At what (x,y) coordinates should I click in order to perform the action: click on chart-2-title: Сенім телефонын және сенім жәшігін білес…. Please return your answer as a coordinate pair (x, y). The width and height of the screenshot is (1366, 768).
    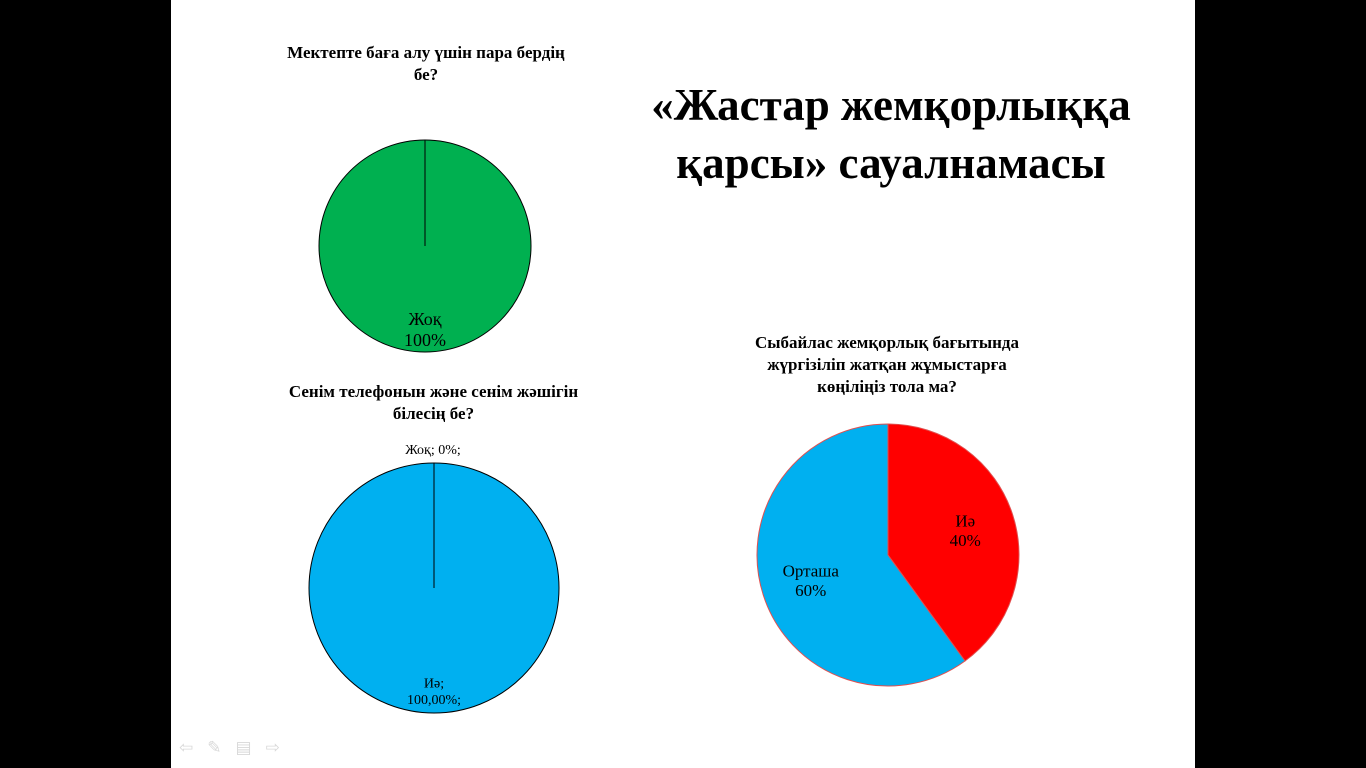
    Looking at the image, I should click on (433, 402).